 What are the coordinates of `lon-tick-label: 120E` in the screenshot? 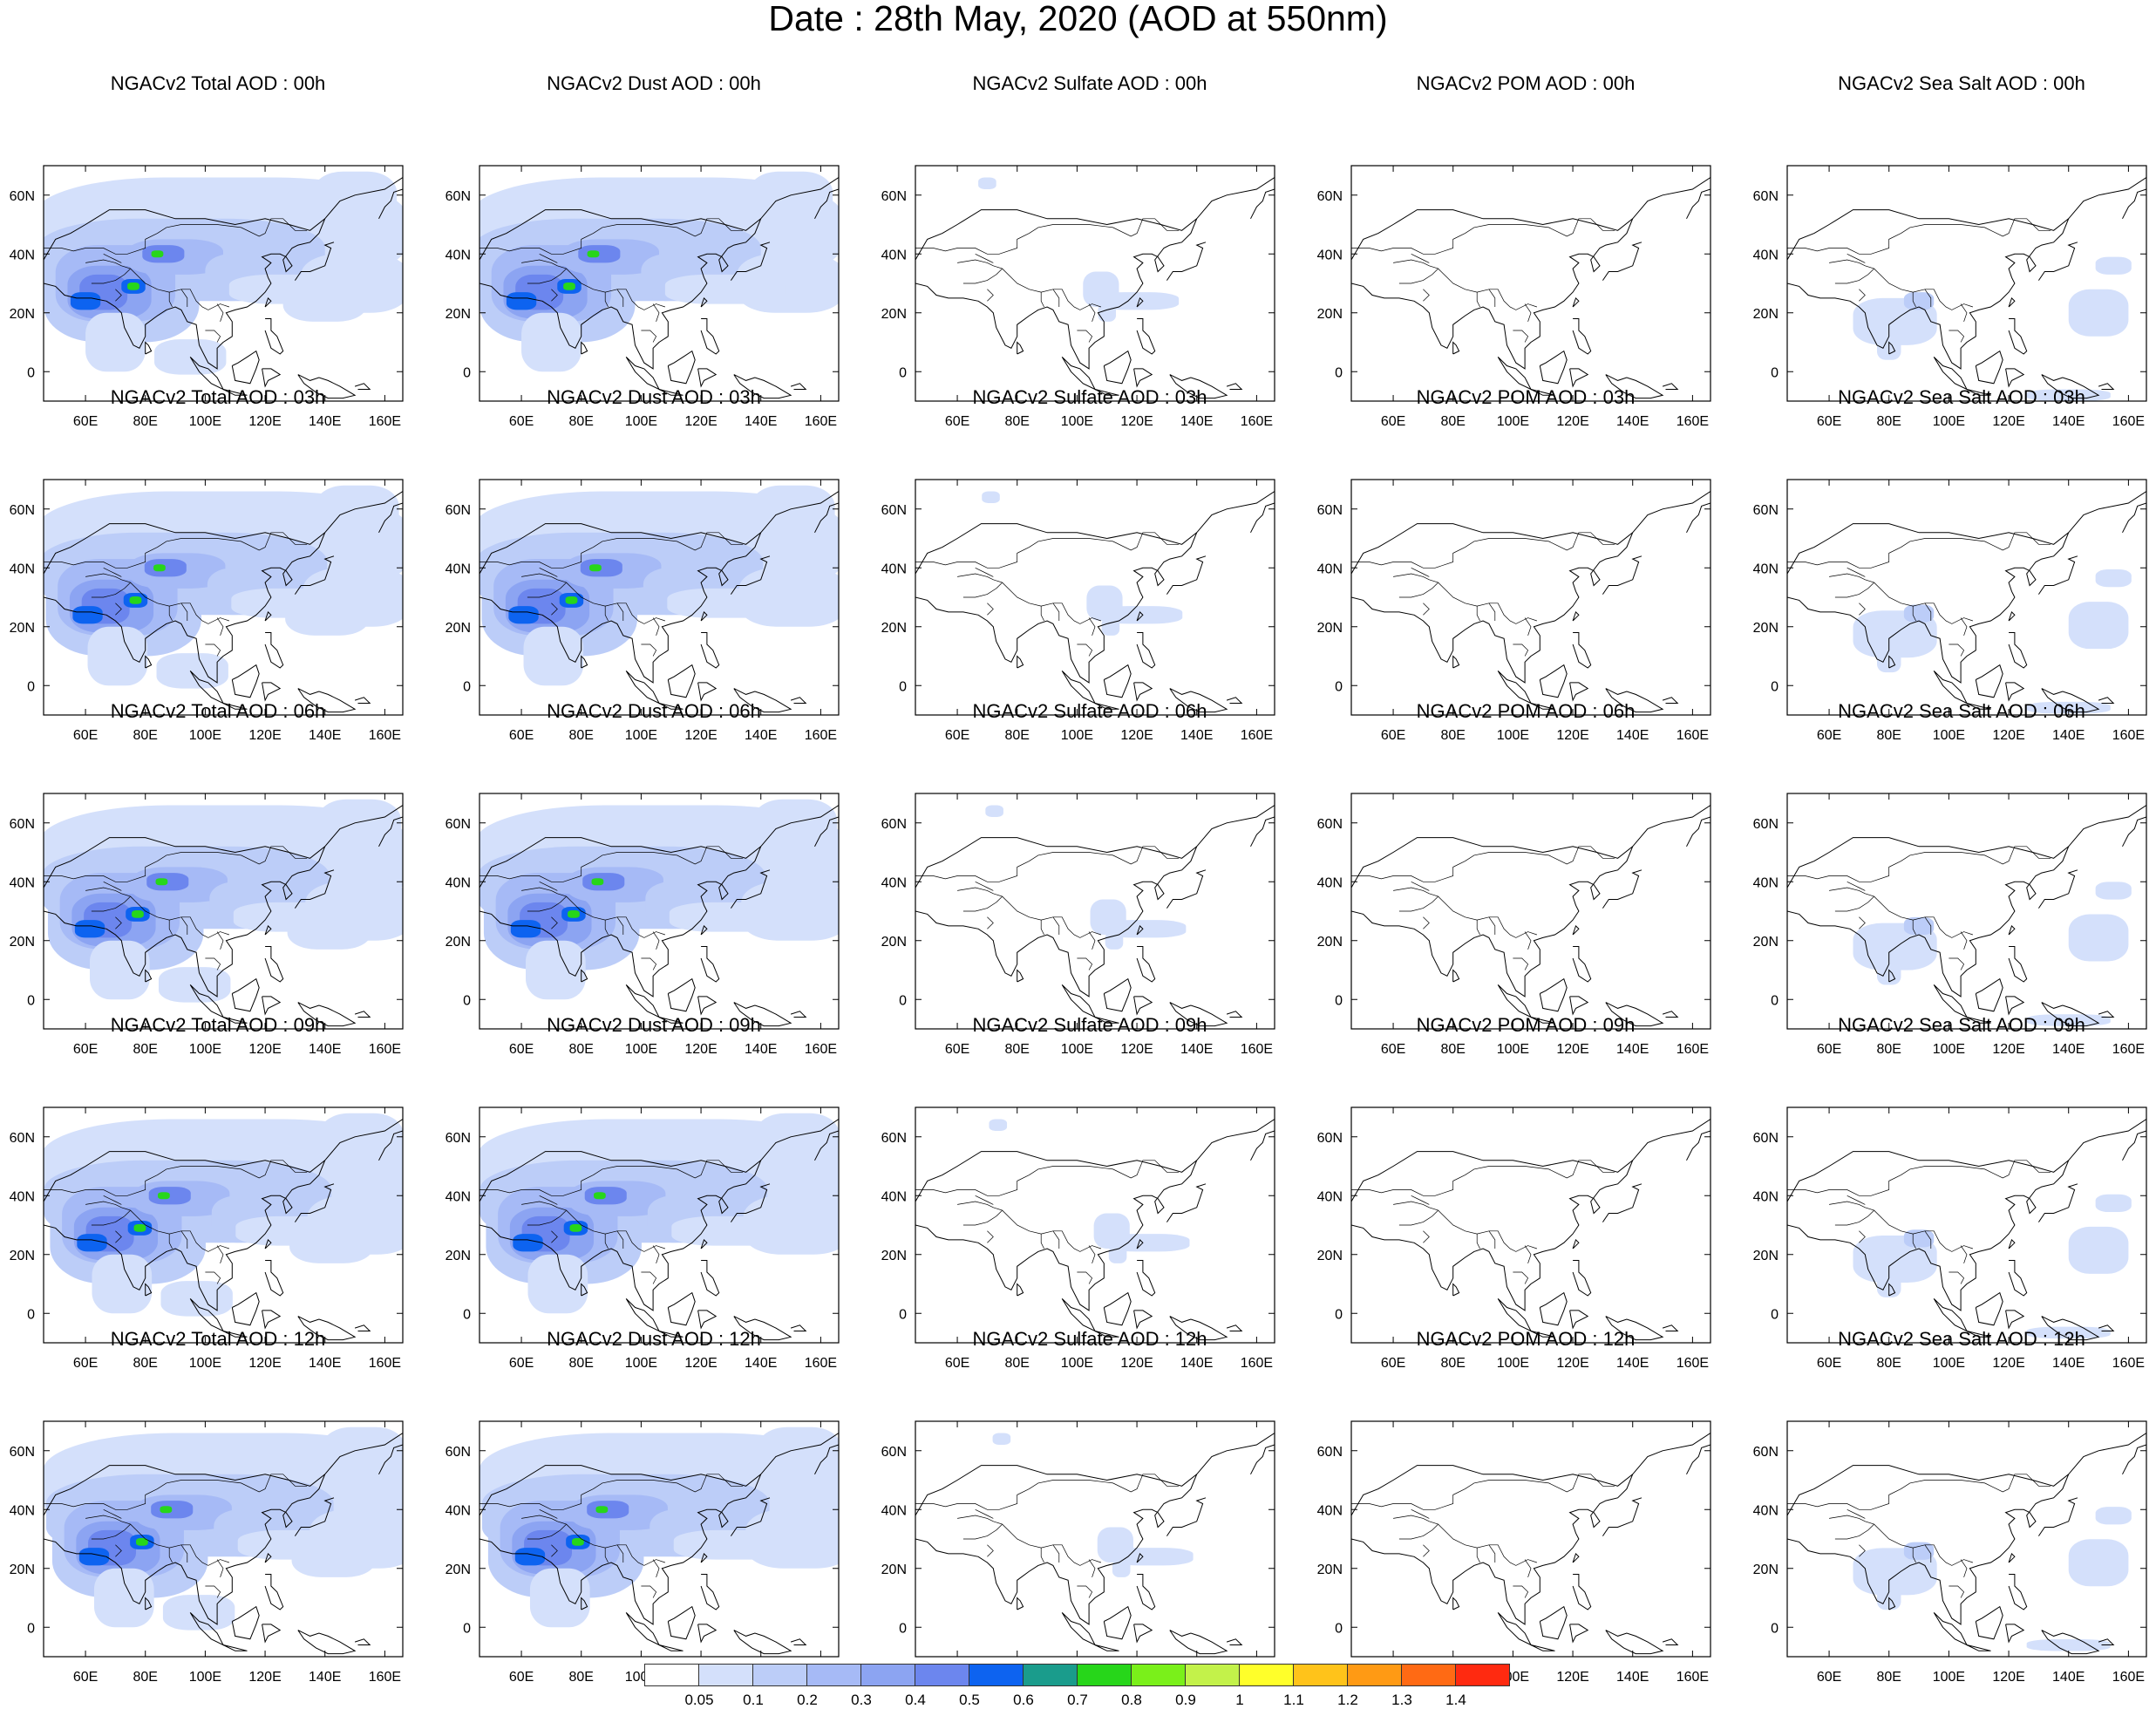 It's located at (700, 735).